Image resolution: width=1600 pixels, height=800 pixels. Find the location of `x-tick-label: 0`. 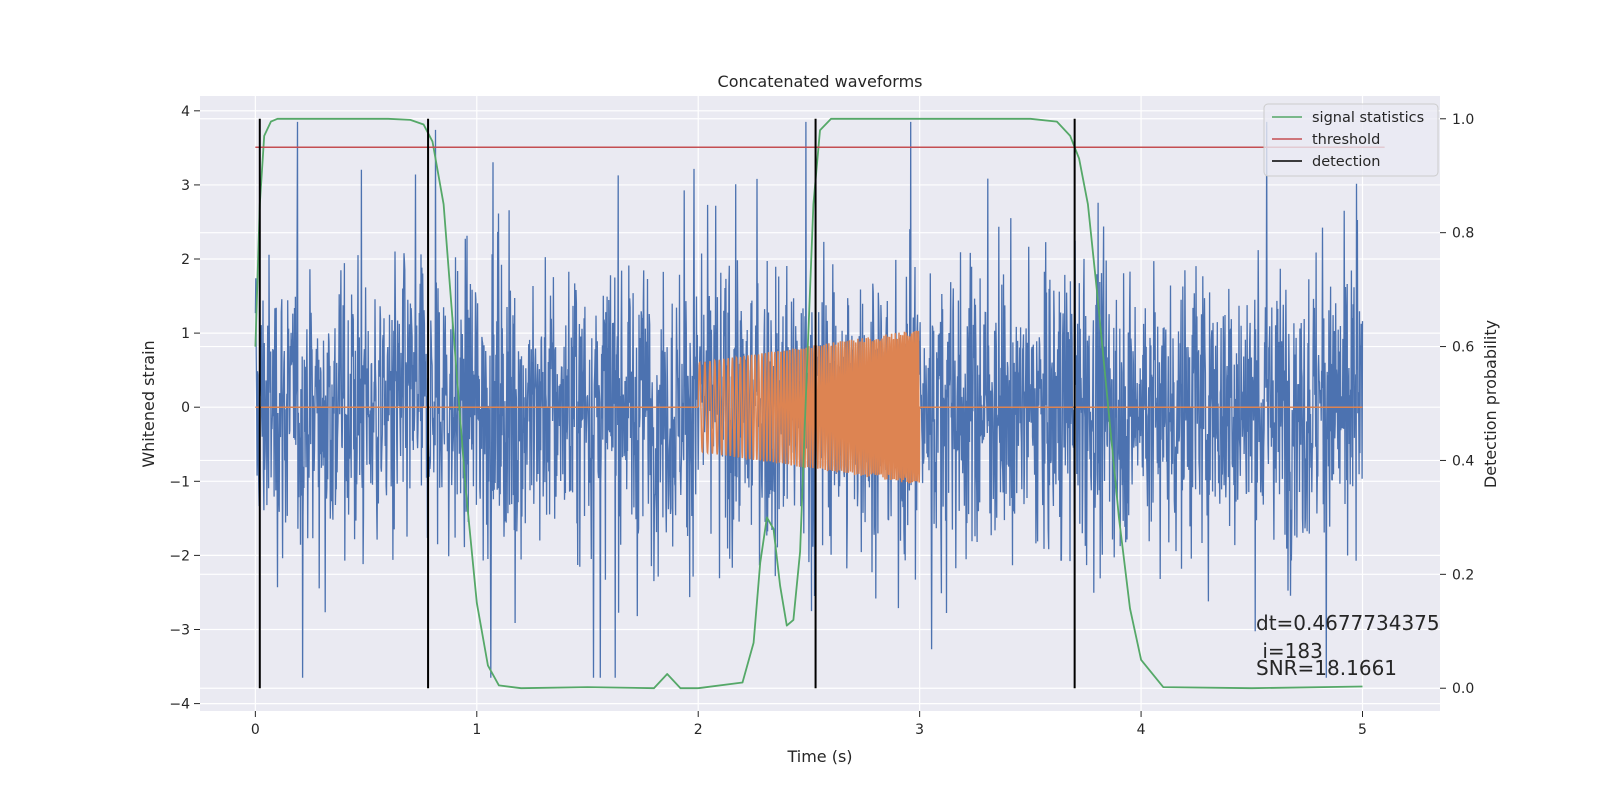

x-tick-label: 0 is located at coordinates (255, 730).